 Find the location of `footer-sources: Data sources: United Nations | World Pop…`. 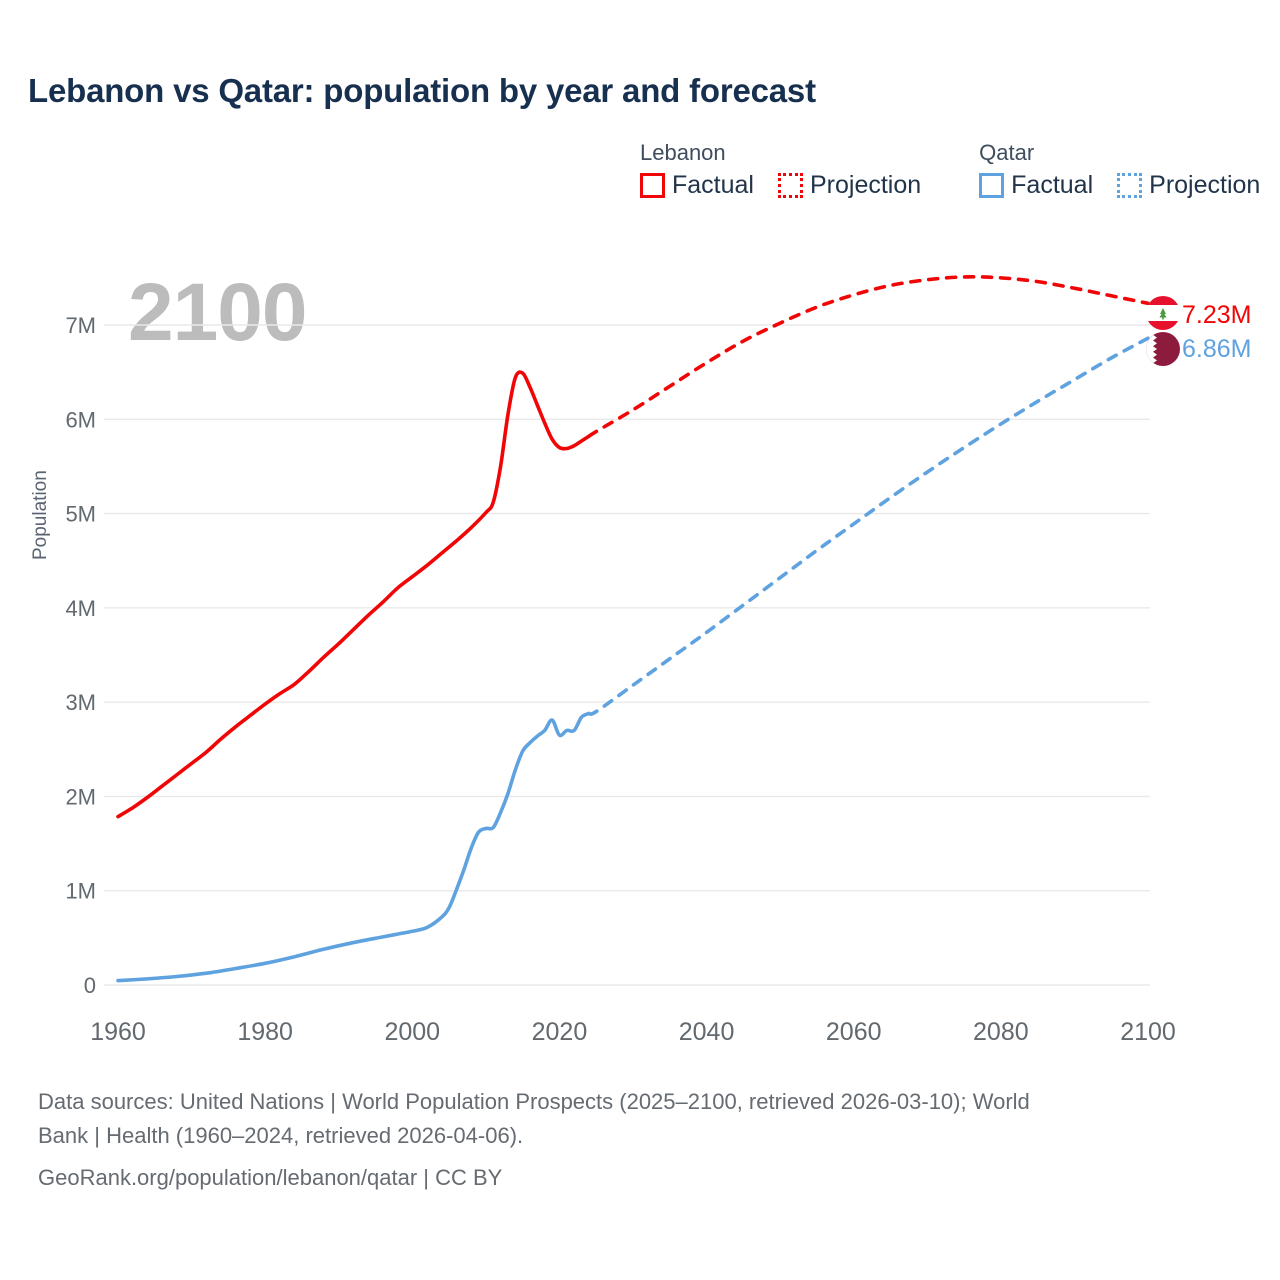

footer-sources: Data sources: United Nations | World Pop… is located at coordinates (638, 1140).